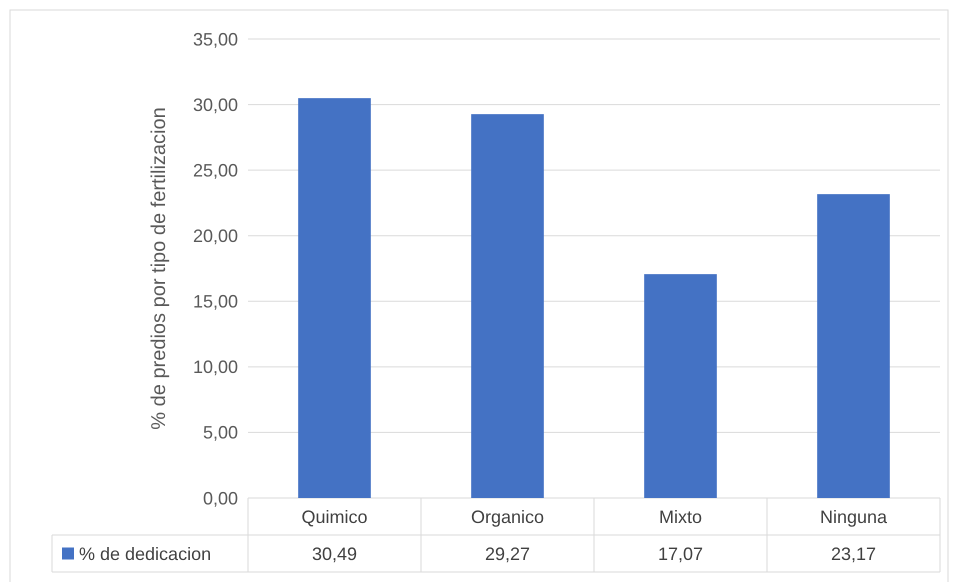 This screenshot has width=958, height=582. What do you see at coordinates (215, 39) in the screenshot?
I see `y-tick-label: 35,00` at bounding box center [215, 39].